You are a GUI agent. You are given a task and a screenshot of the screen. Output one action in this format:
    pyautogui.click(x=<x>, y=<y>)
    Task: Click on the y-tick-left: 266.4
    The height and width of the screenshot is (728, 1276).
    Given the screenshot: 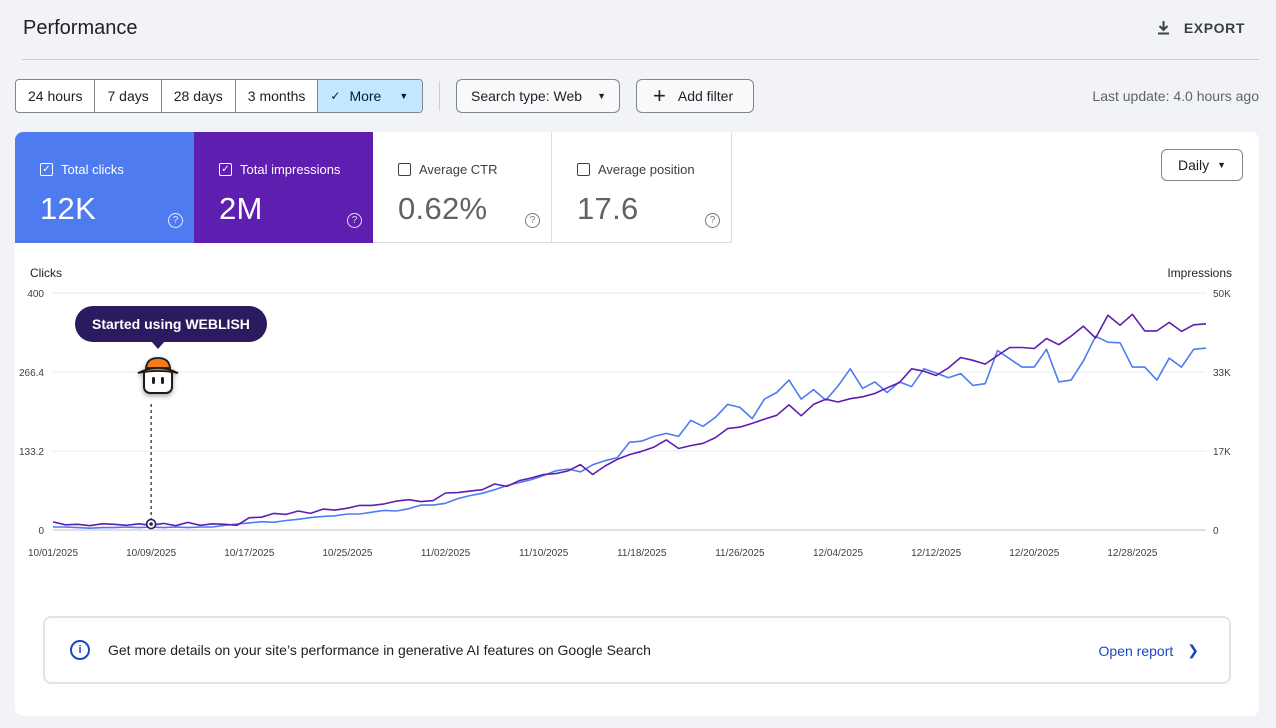 What is the action you would take?
    pyautogui.click(x=31, y=373)
    